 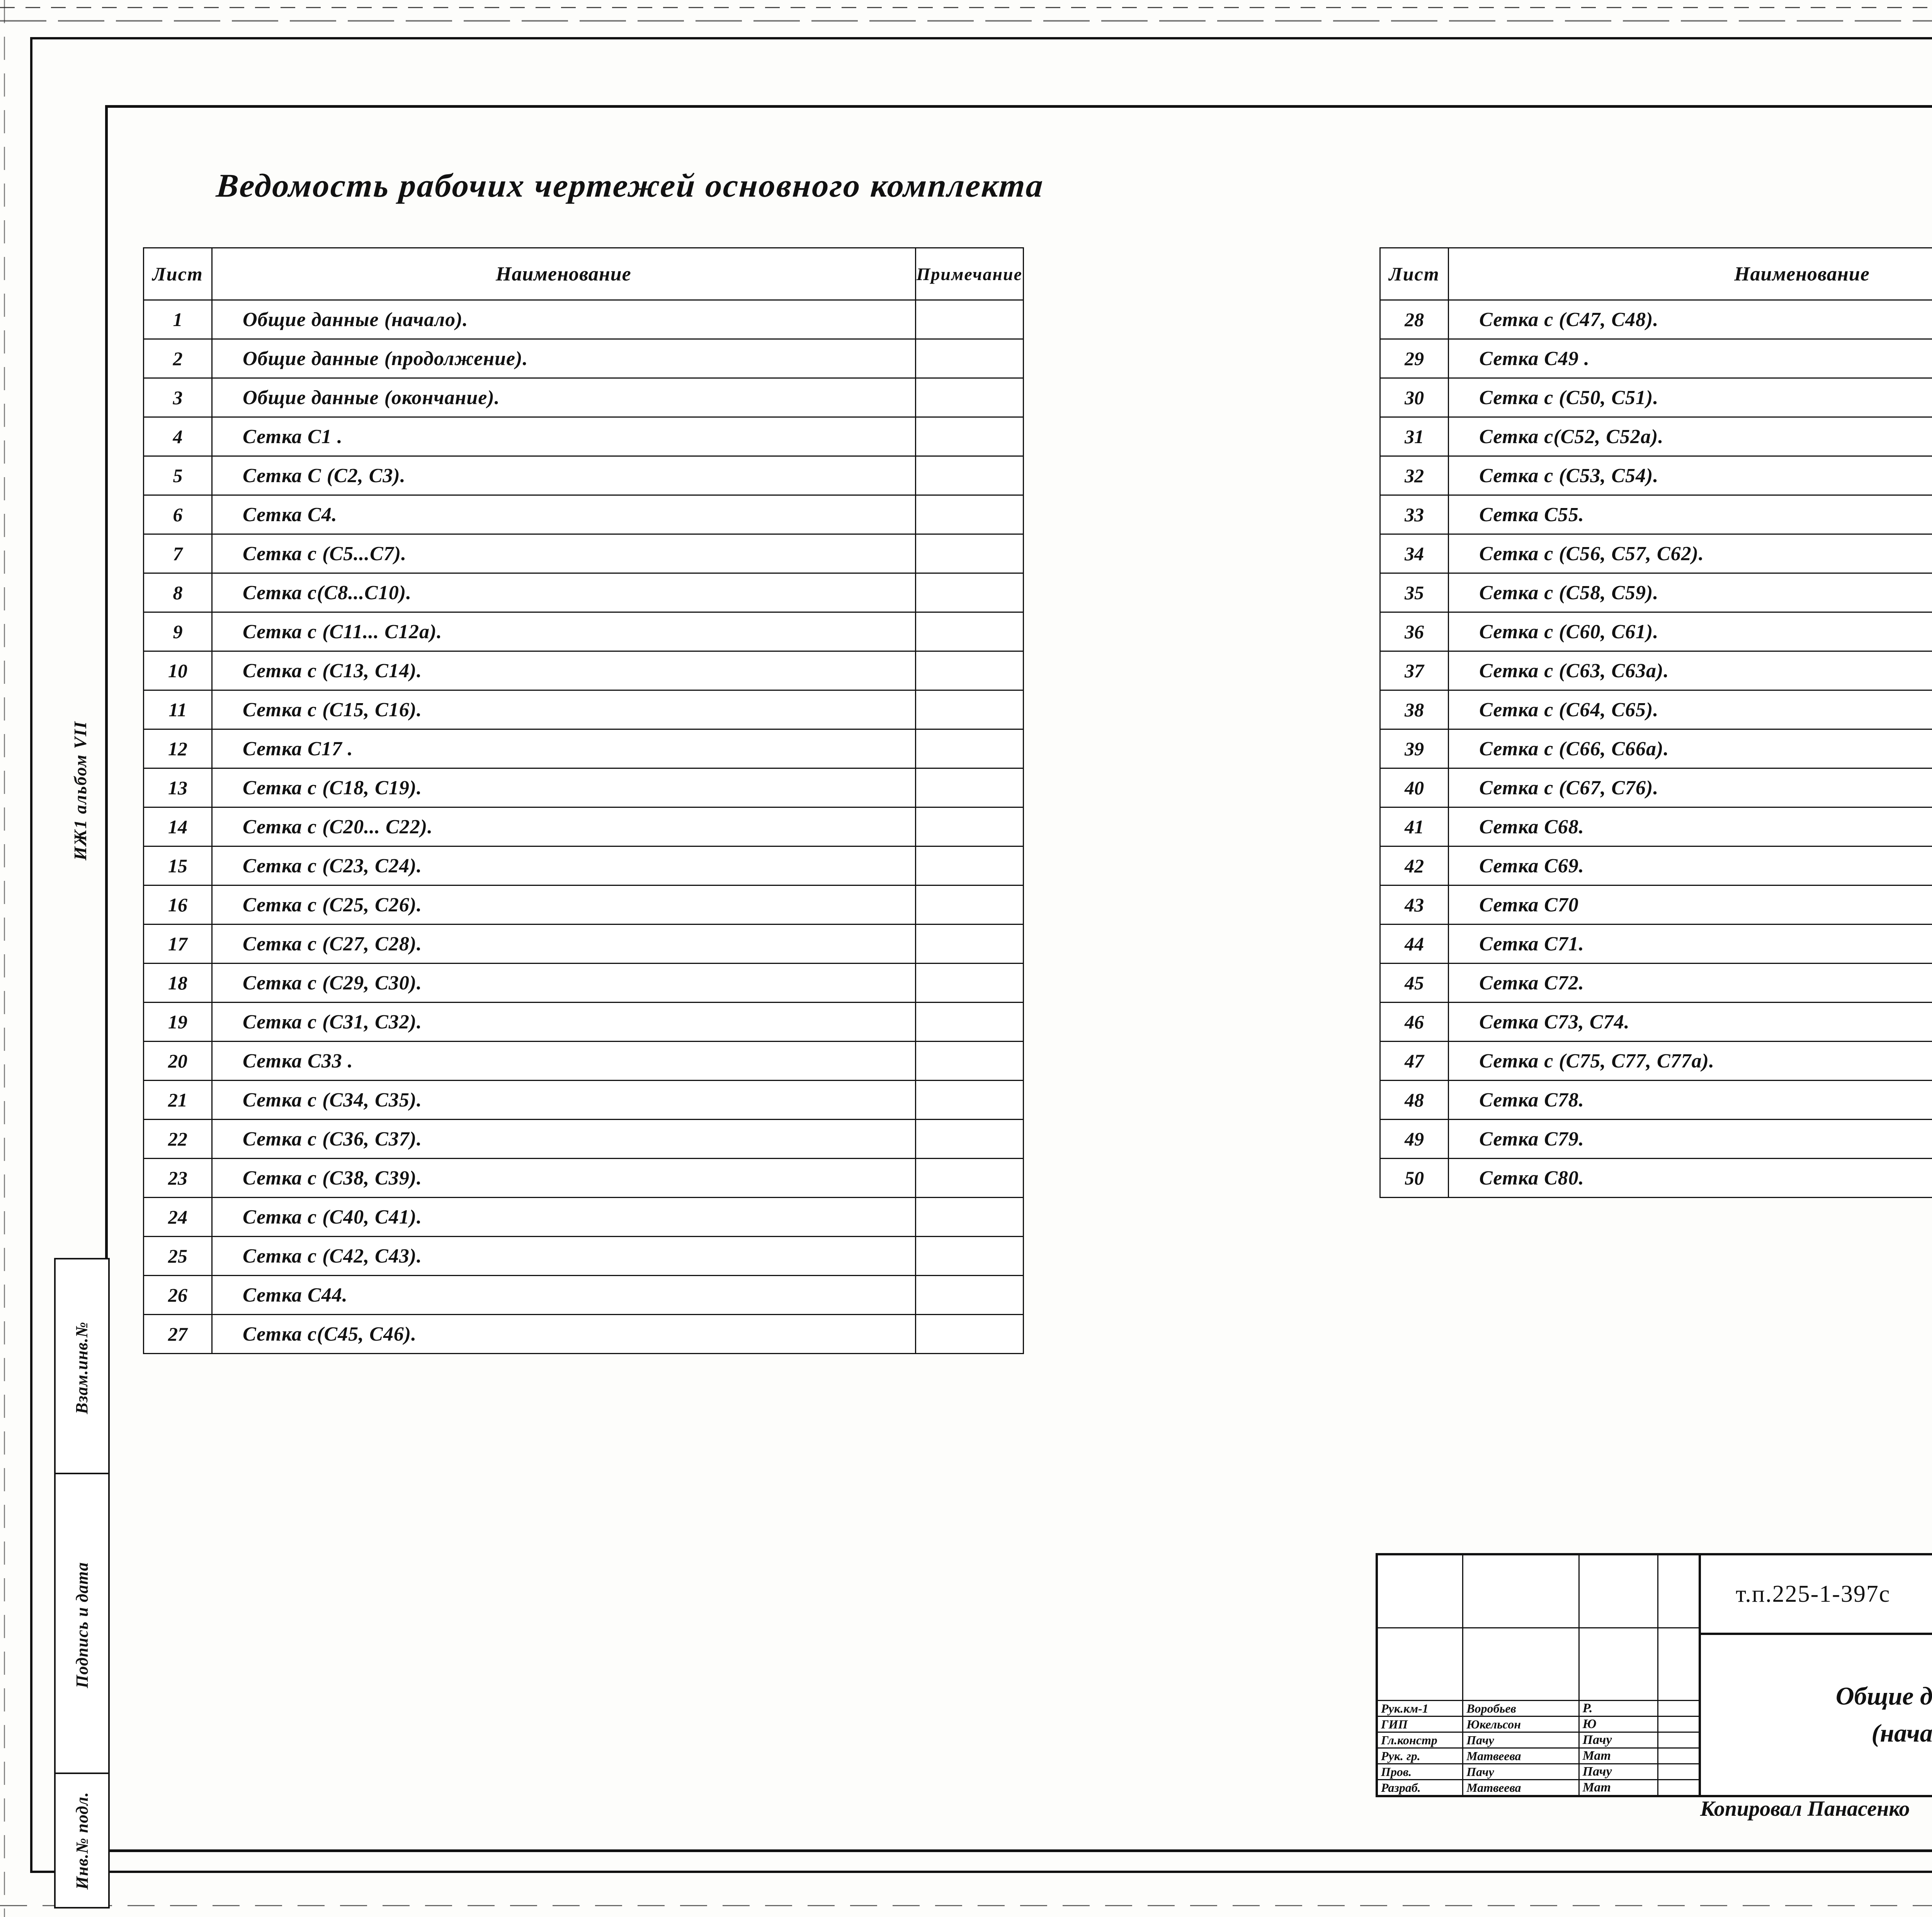 I want to click on table-row: 22 Сетка с (С36, С37)., so click(x=584, y=1139).